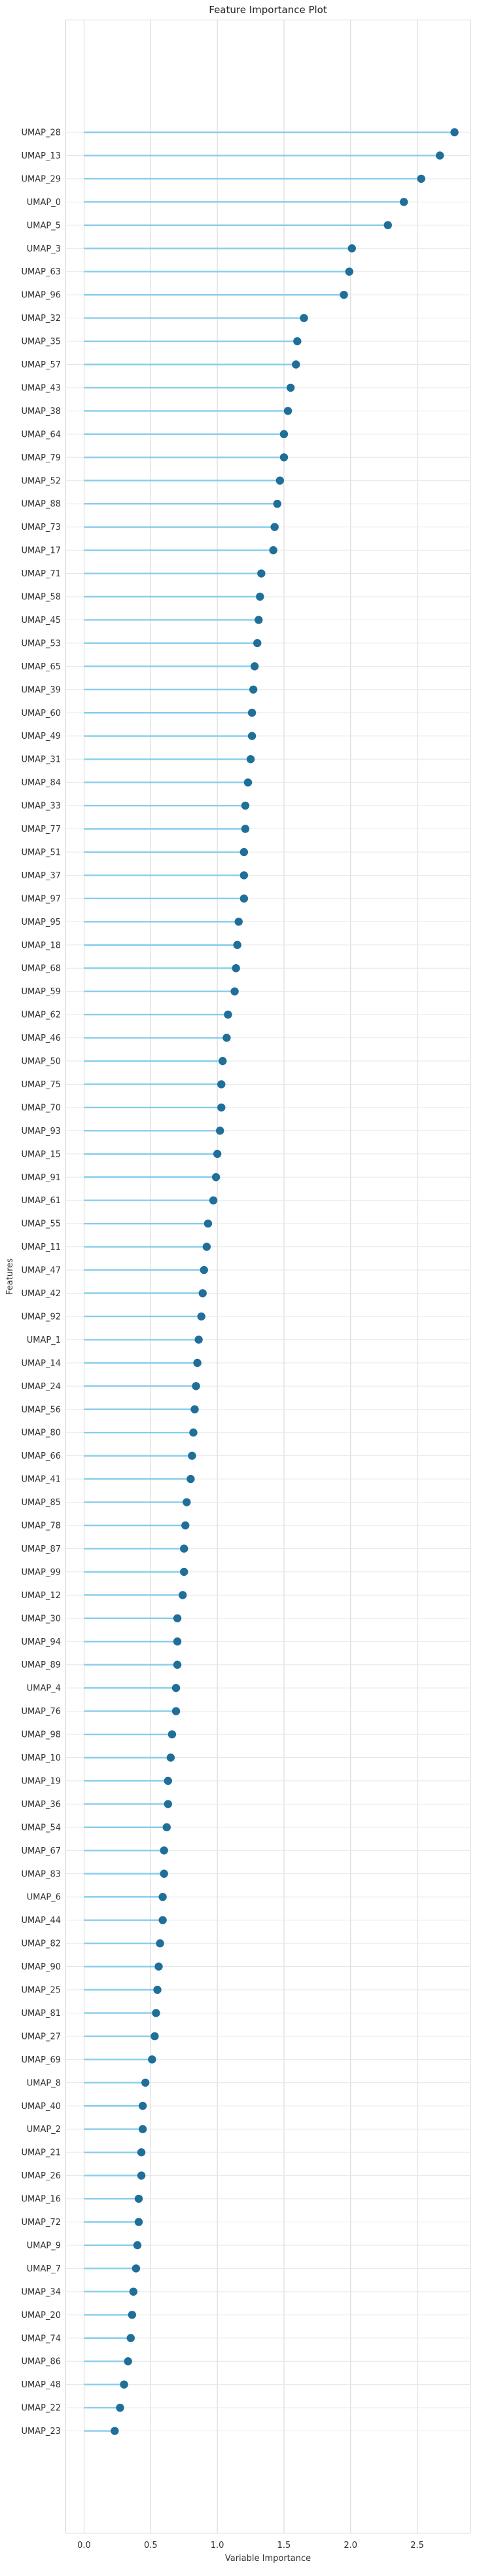 The image size is (479, 2576). I want to click on x-axis-label: Variable Importance, so click(268, 2559).